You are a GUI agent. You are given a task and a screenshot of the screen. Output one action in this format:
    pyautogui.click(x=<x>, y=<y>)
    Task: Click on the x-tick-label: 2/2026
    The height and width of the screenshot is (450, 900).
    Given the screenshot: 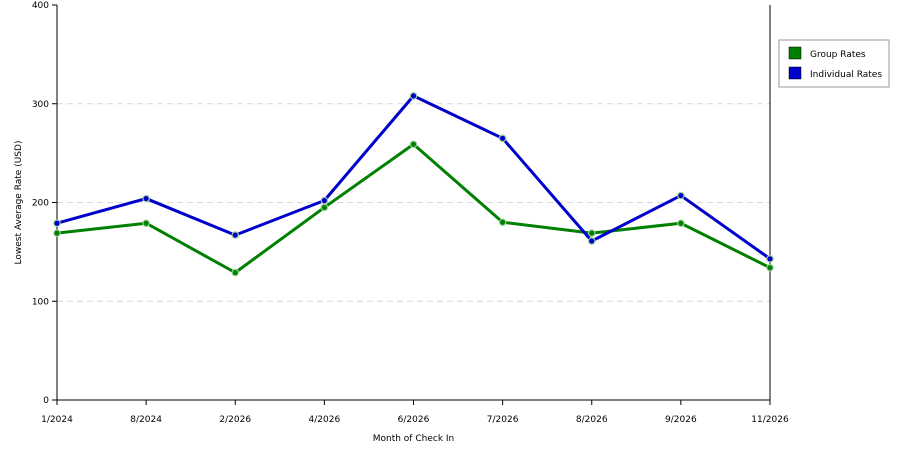 What is the action you would take?
    pyautogui.click(x=235, y=420)
    